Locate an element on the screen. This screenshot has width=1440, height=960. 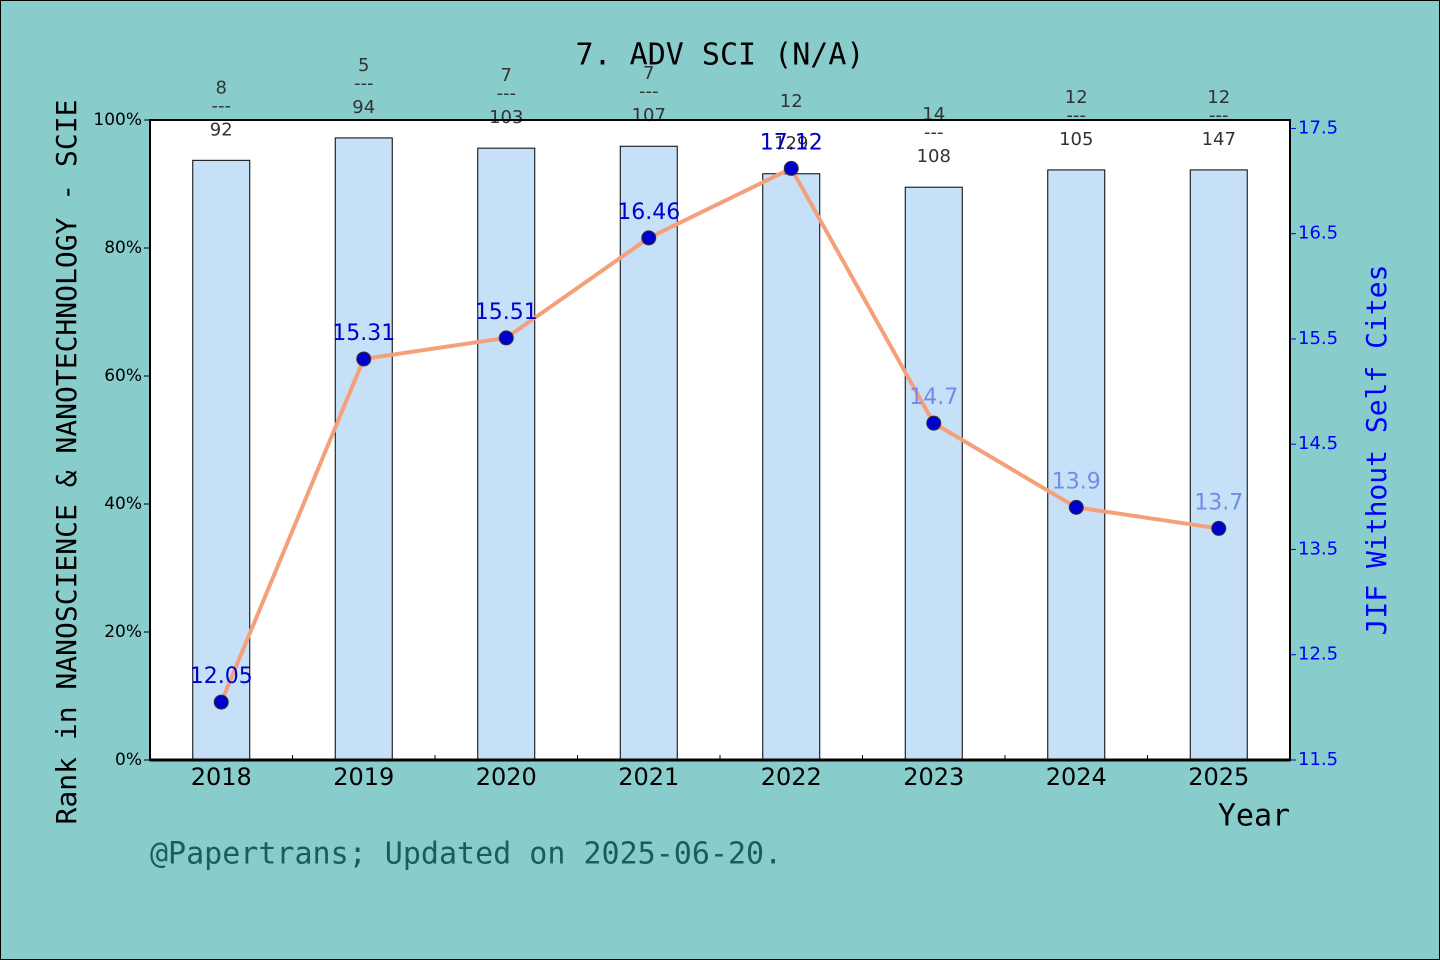
chart-title: 7. ADV SCI (N/A) is located at coordinates (720, 55).